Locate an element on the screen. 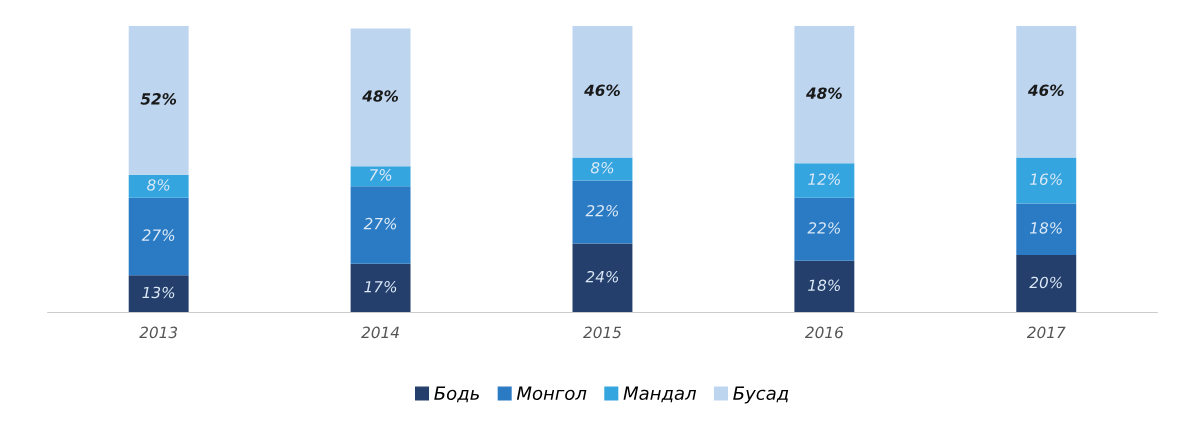  data-label: 52% is located at coordinates (158, 99).